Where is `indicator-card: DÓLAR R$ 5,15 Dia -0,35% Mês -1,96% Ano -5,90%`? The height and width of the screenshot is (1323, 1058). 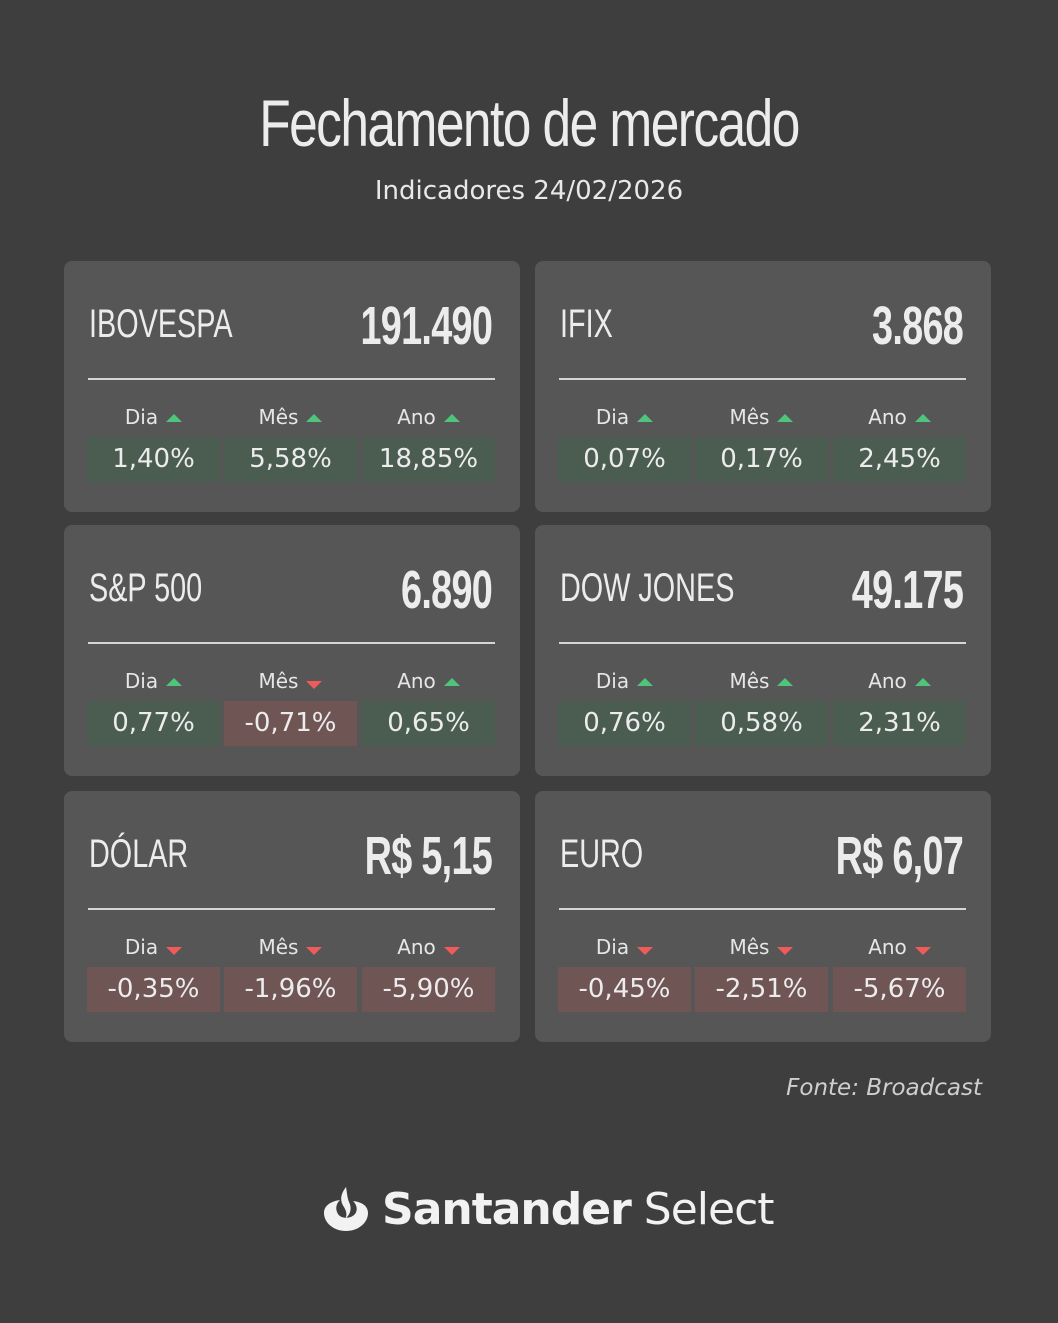 indicator-card: DÓLAR R$ 5,15 Dia -0,35% Mês -1,96% Ano -5,90% is located at coordinates (292, 916).